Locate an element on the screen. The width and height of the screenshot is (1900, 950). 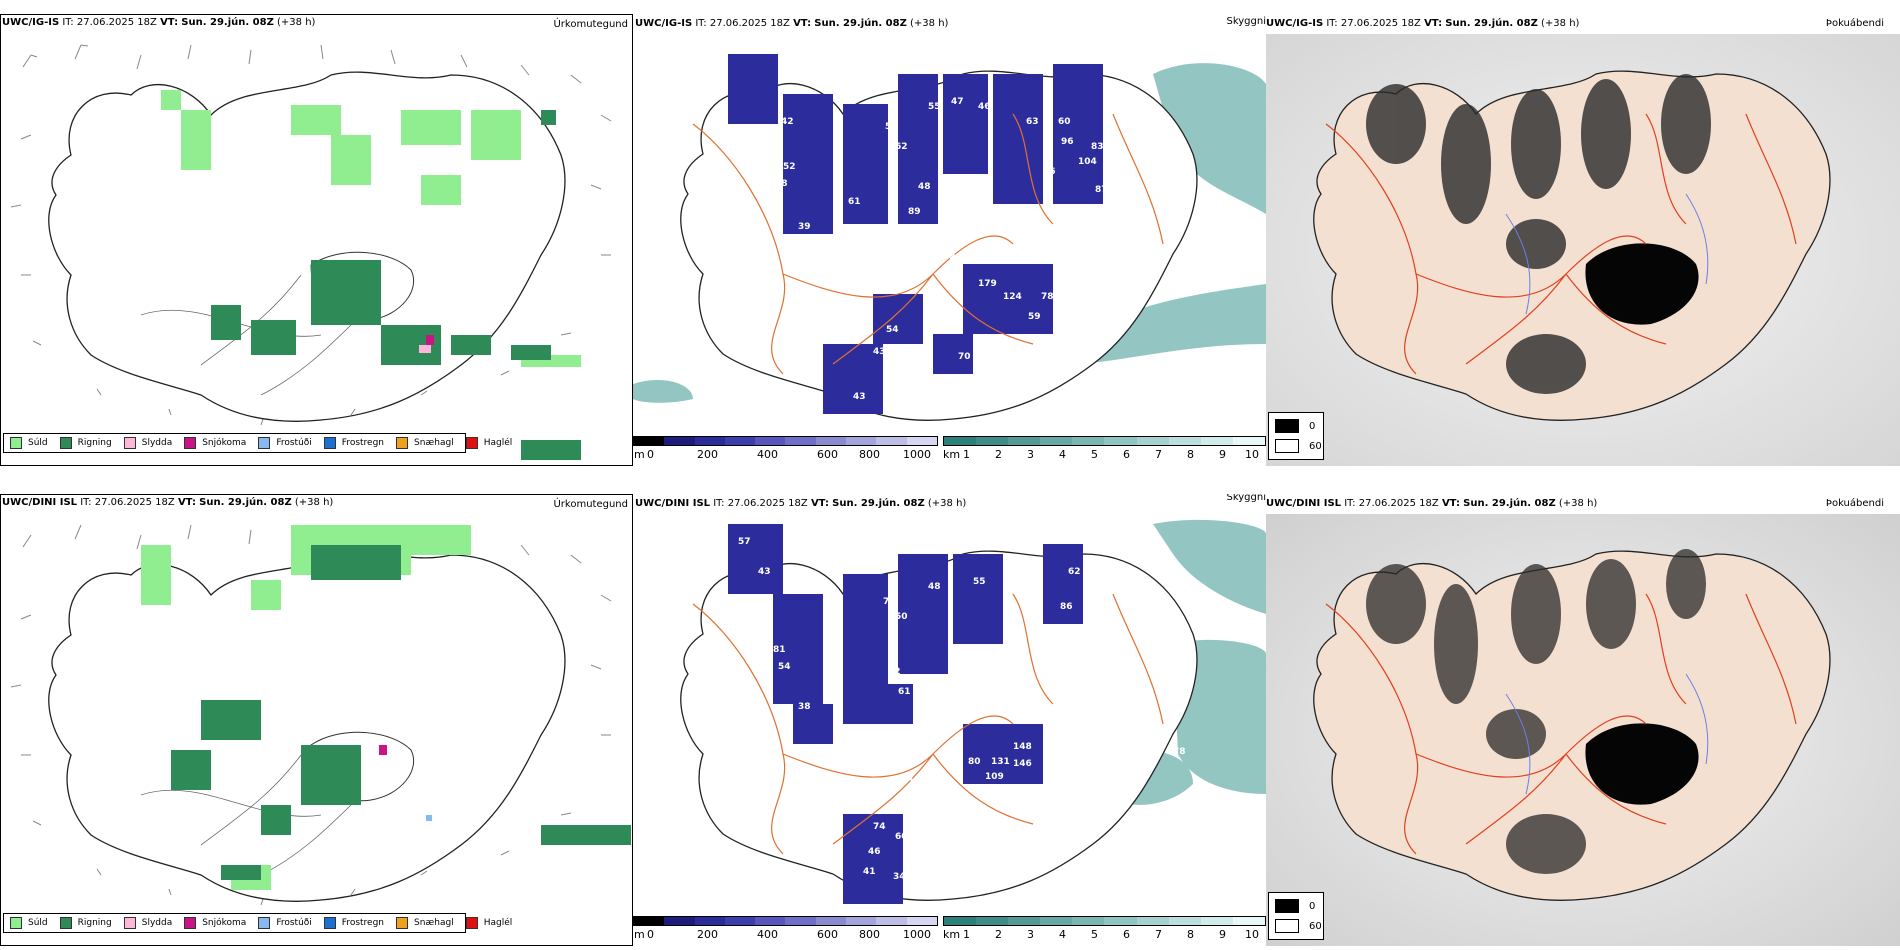
cloud-base-value: 55 is located at coordinates (891, 127).